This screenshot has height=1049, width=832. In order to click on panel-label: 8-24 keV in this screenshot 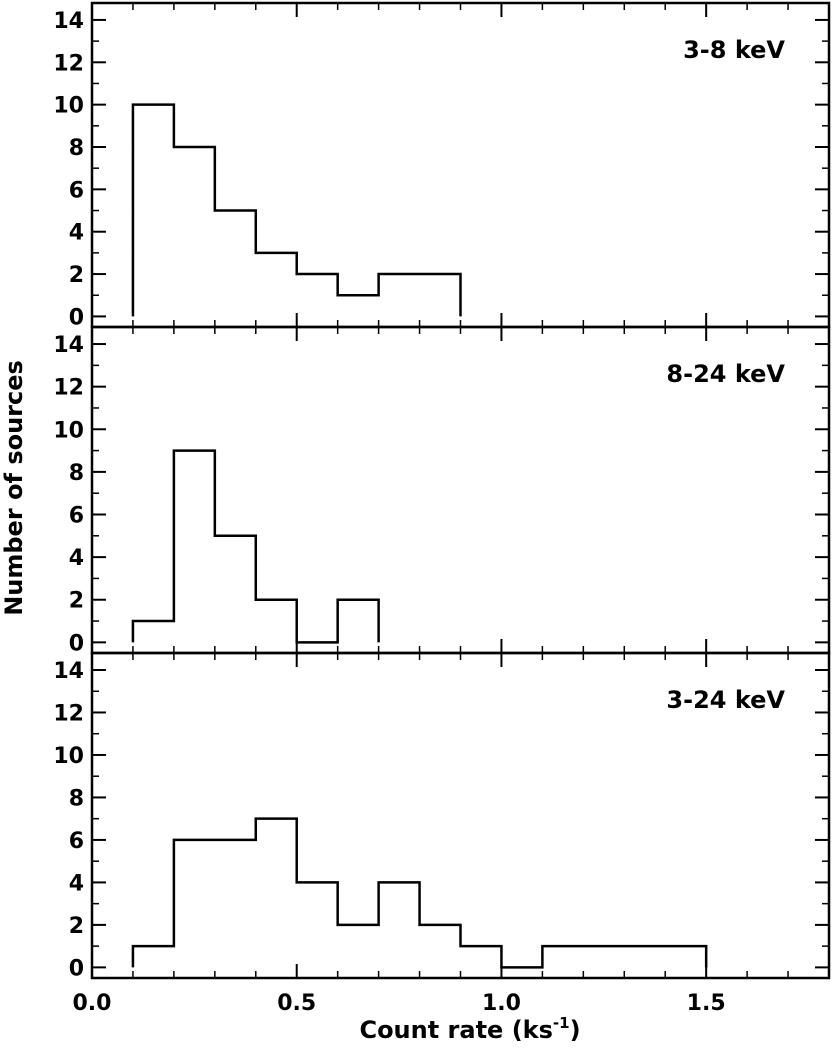, I will do `click(725, 374)`.